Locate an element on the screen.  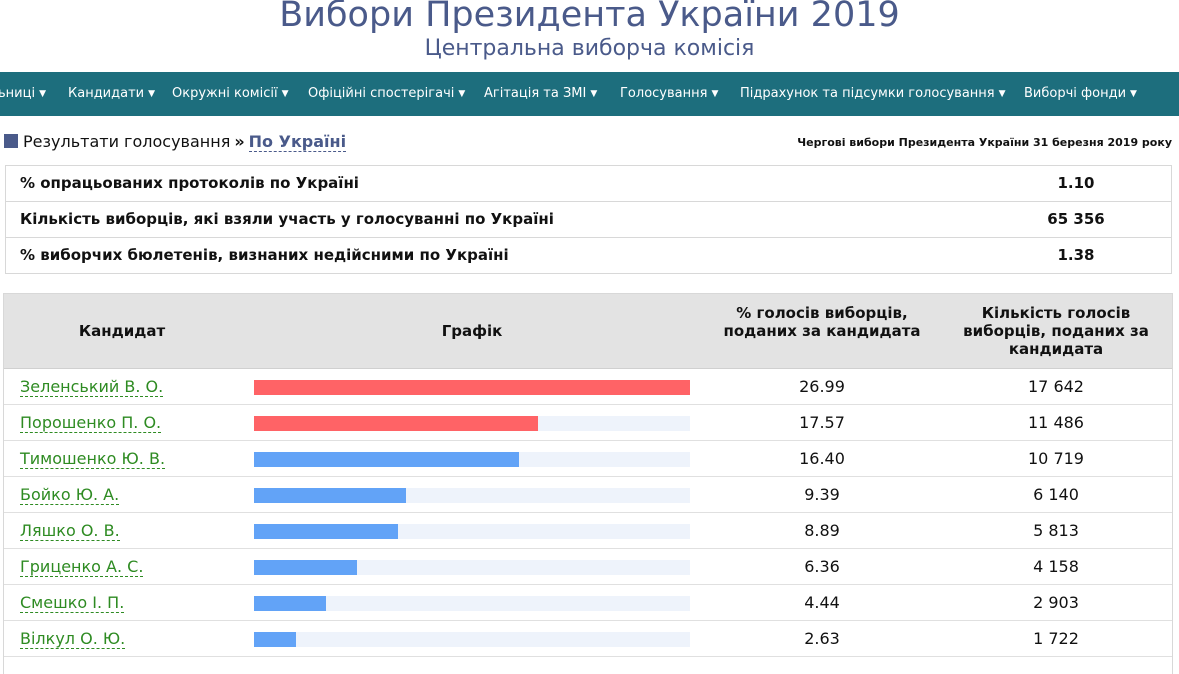
summary-value: 1.38 is located at coordinates (1076, 255).